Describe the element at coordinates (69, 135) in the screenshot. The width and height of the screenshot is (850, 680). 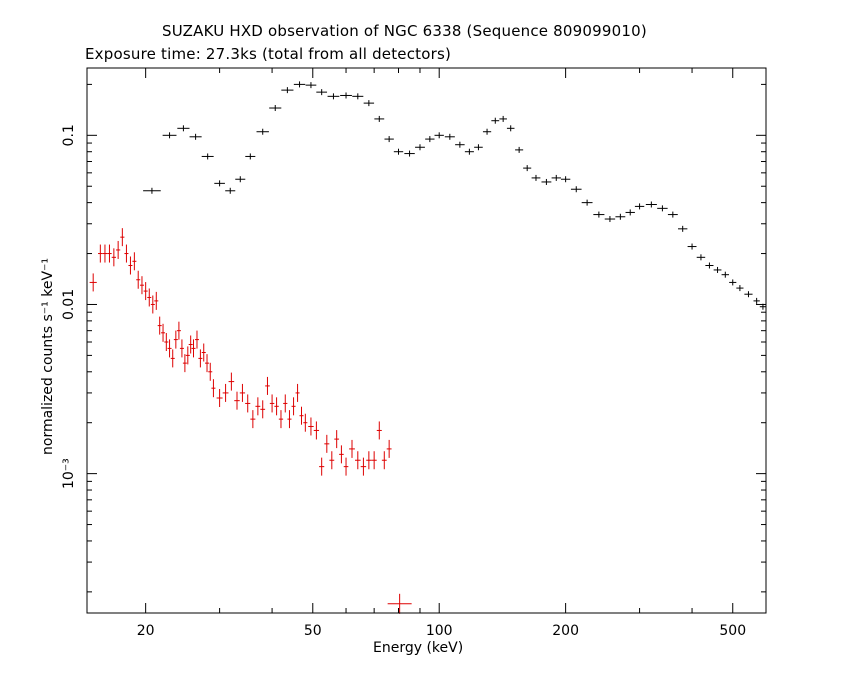
I see `y-tick-label: 0.1` at that location.